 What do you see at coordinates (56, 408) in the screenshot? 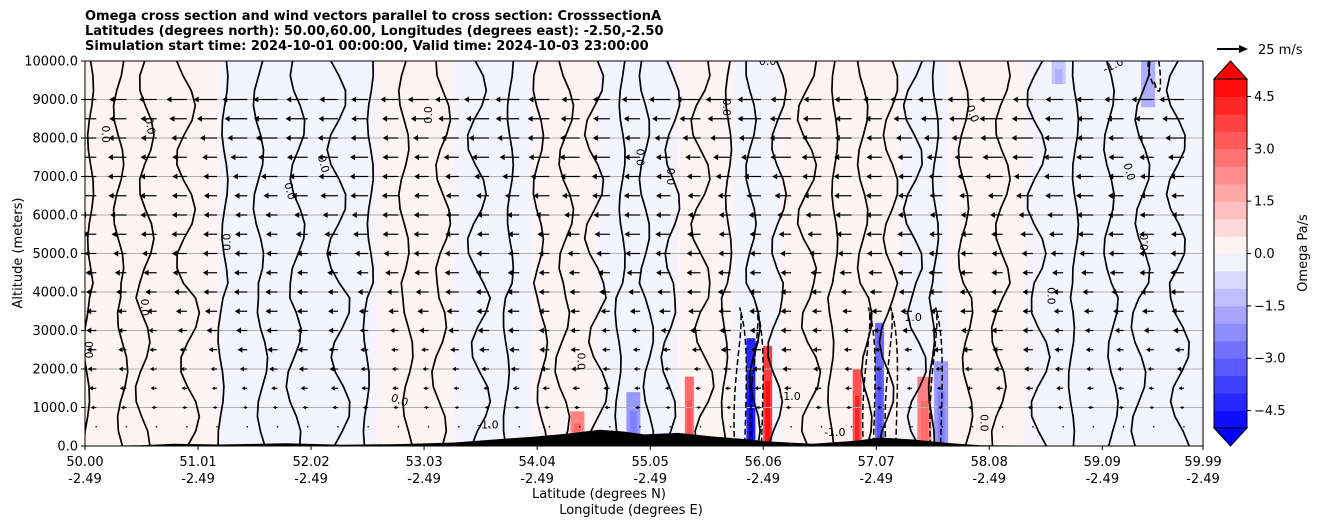
I see `y-tick-label: 1000.0` at bounding box center [56, 408].